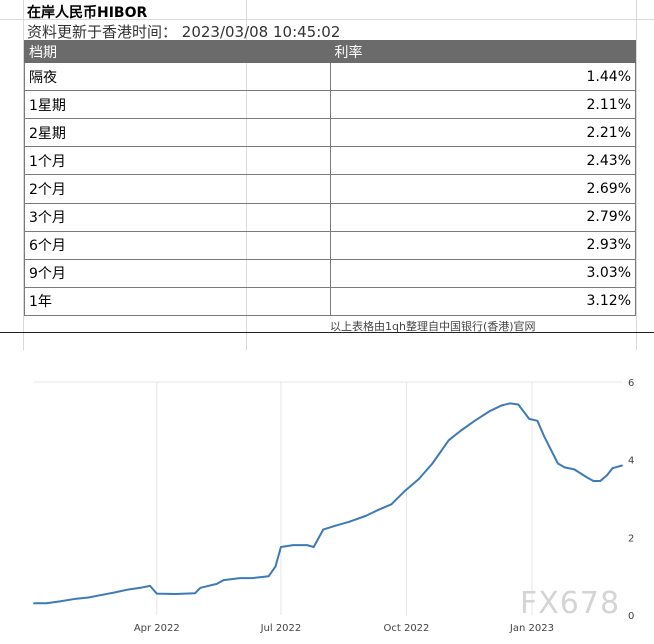 Image resolution: width=654 pixels, height=644 pixels. I want to click on rate-cell: 2.21%, so click(482, 133).